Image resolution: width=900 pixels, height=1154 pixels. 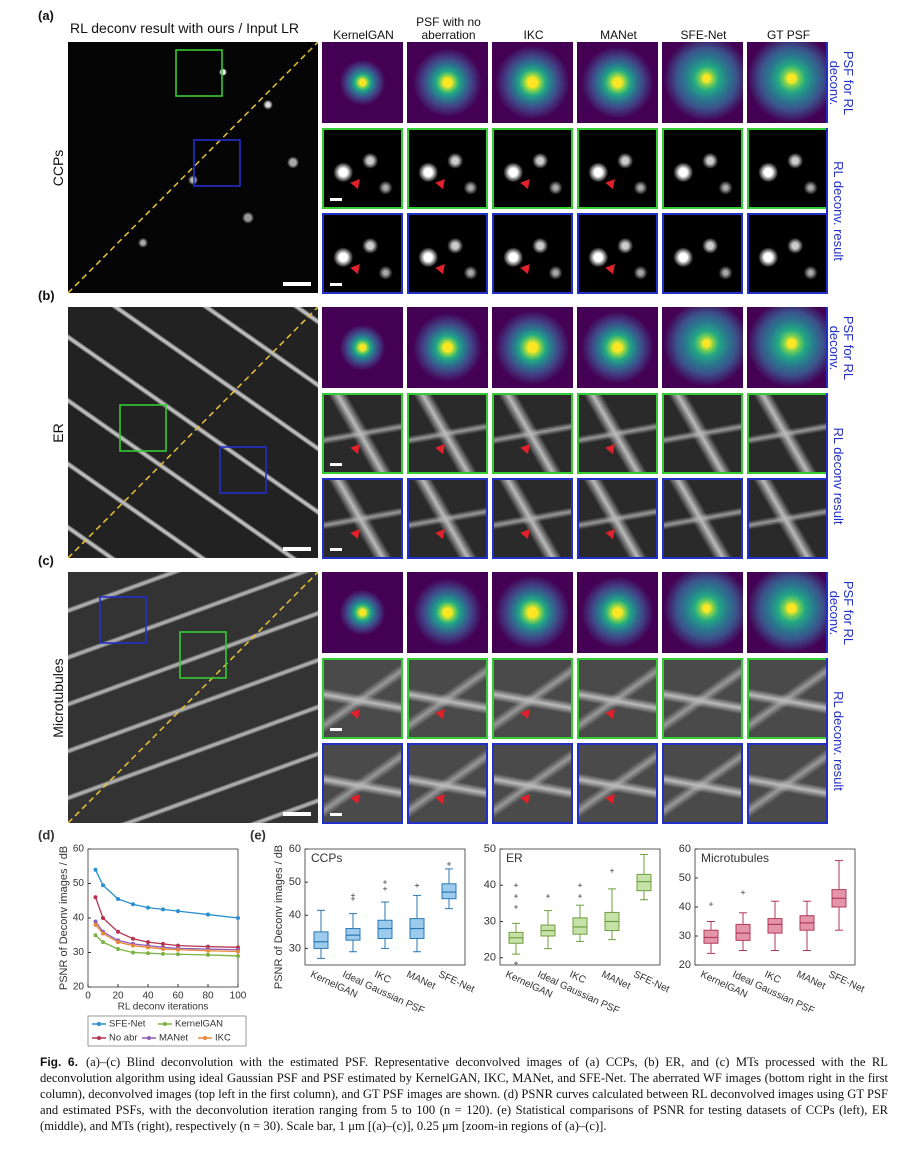 I want to click on y-tick-label: 30, so click(x=490, y=921).